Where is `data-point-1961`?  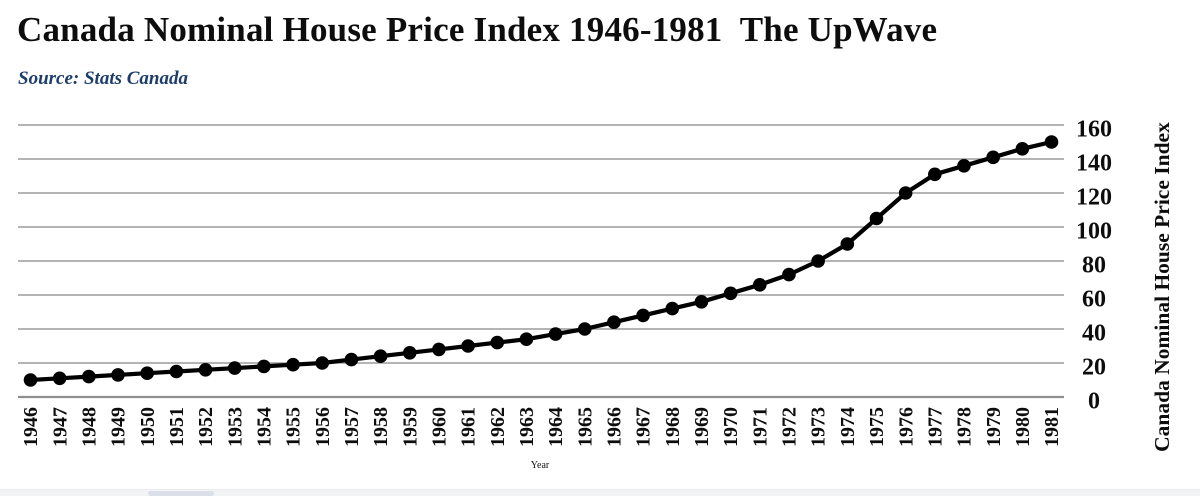
data-point-1961 is located at coordinates (468, 346).